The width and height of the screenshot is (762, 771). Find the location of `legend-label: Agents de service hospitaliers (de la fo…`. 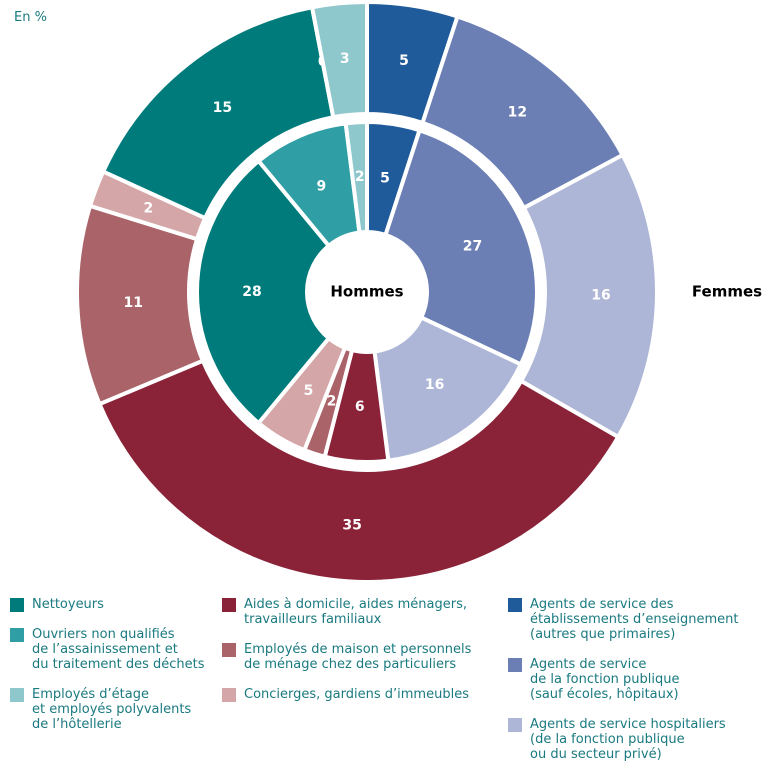

legend-label: Agents de service hospitaliers (de la fo… is located at coordinates (628, 739).